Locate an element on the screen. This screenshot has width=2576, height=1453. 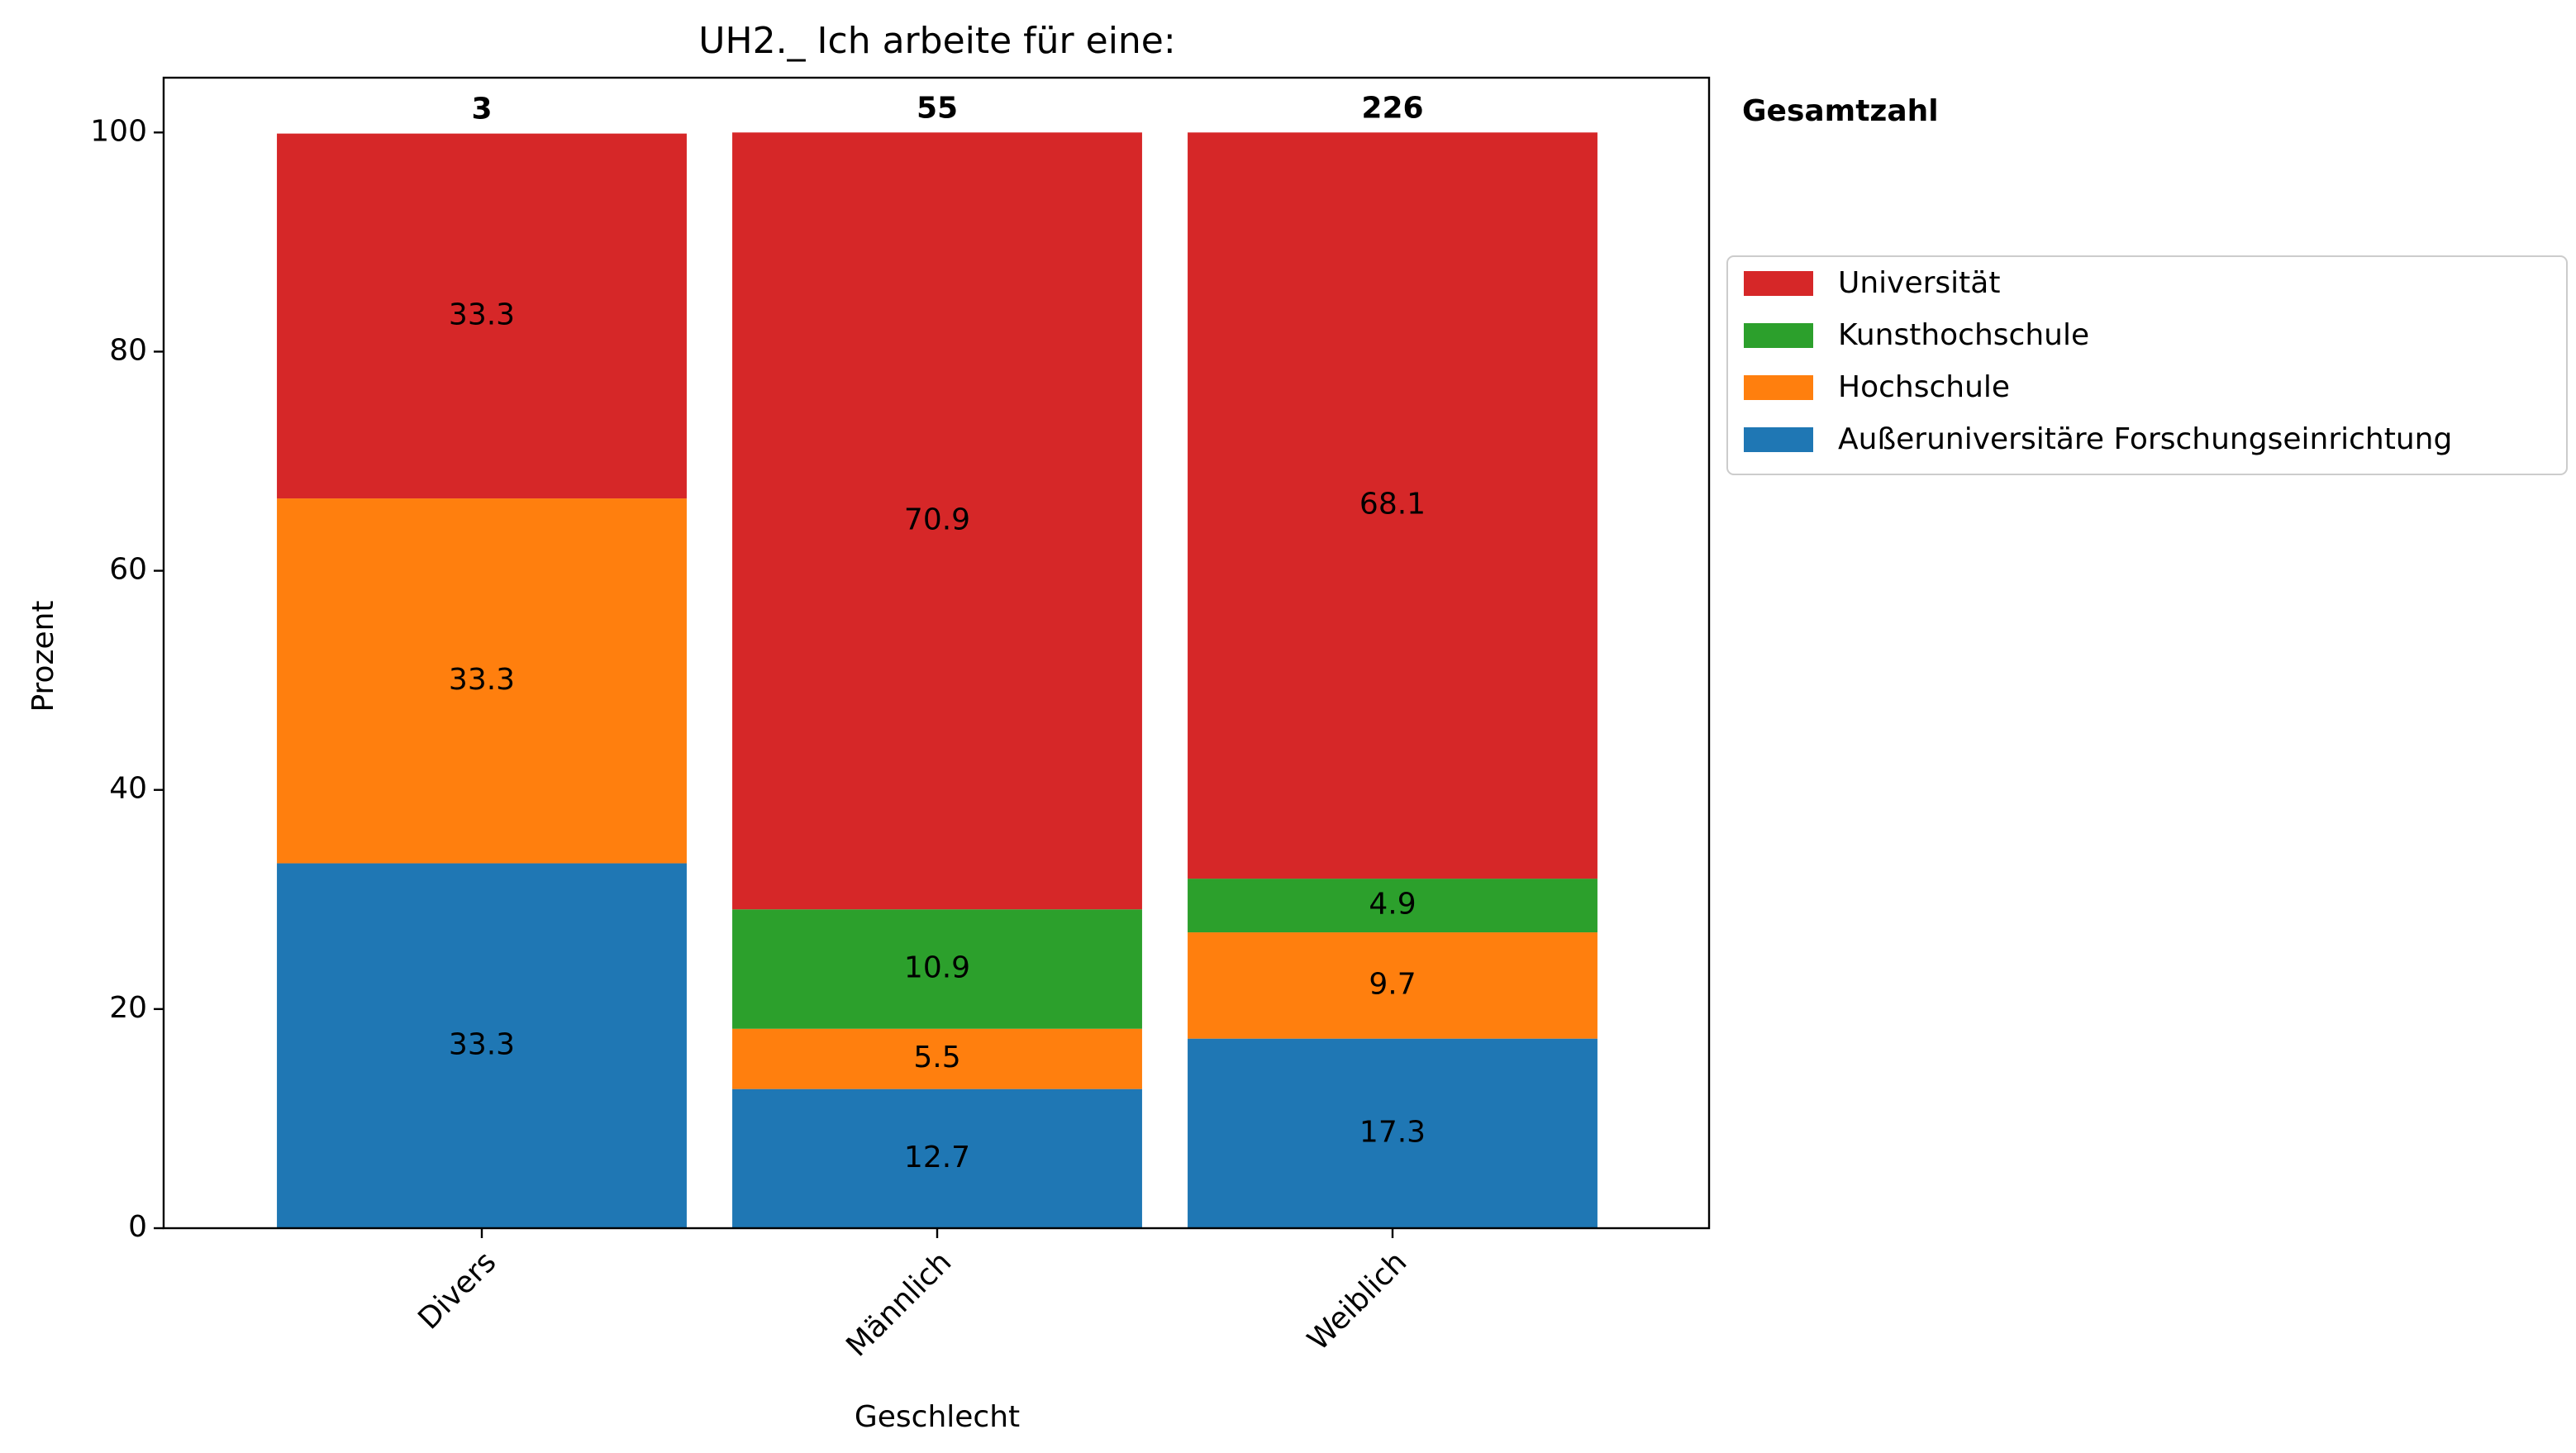
data-label: 5.5 is located at coordinates (937, 1057).